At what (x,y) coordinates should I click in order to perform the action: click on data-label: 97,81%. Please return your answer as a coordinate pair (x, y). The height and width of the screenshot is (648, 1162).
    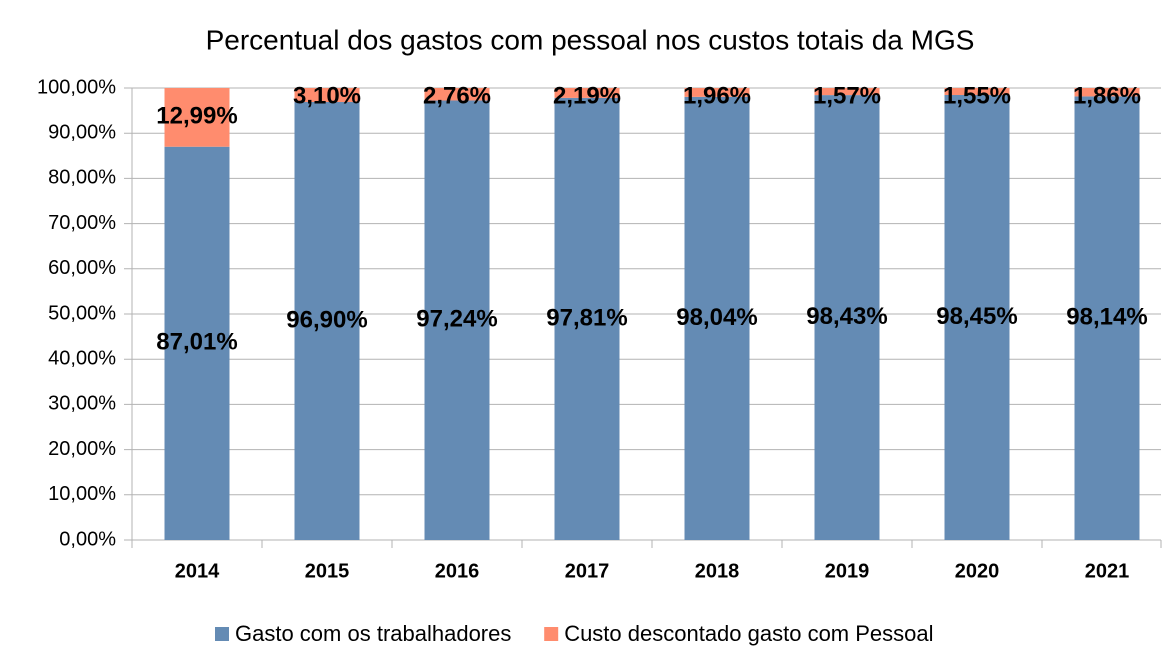
    Looking at the image, I should click on (586, 317).